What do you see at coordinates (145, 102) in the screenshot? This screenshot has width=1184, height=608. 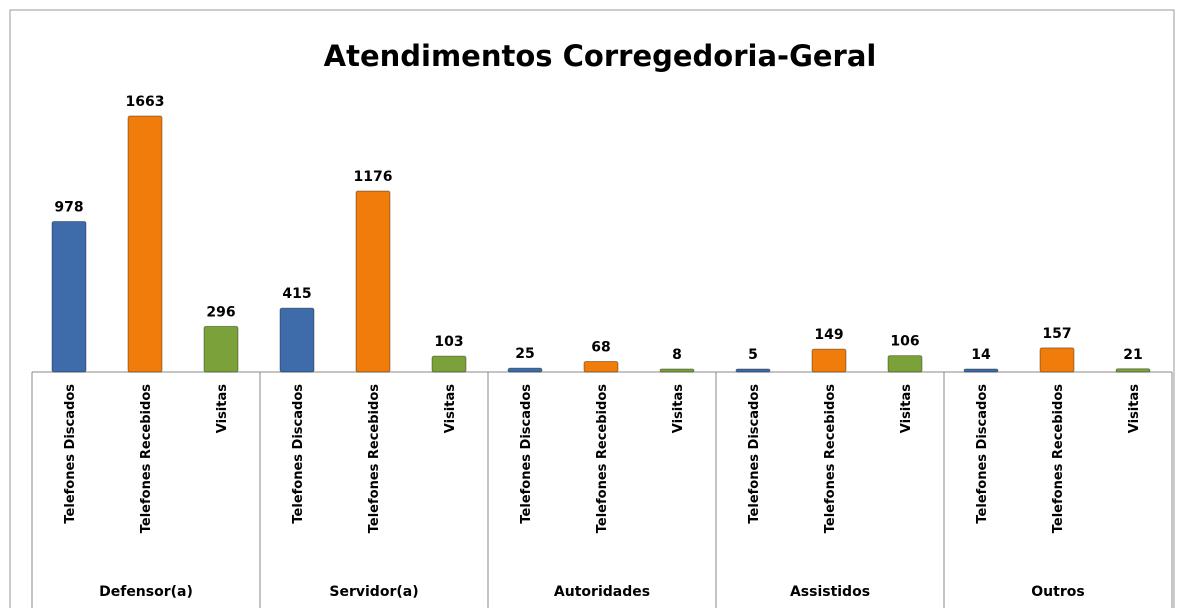 I see `value-label: 1663` at bounding box center [145, 102].